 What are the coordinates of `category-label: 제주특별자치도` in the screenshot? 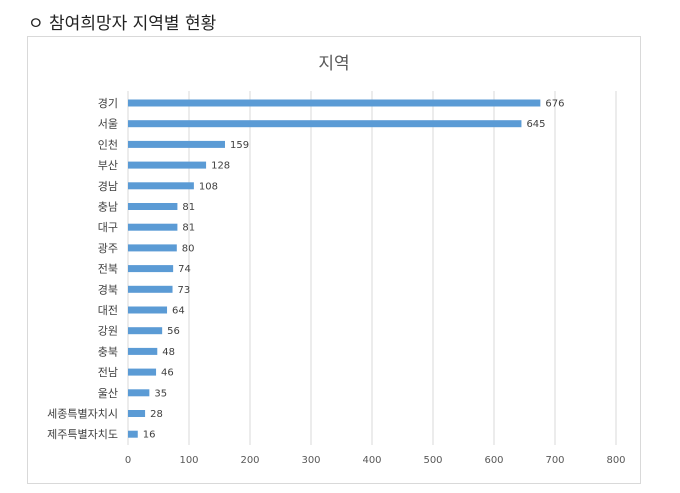 It's located at (82, 434).